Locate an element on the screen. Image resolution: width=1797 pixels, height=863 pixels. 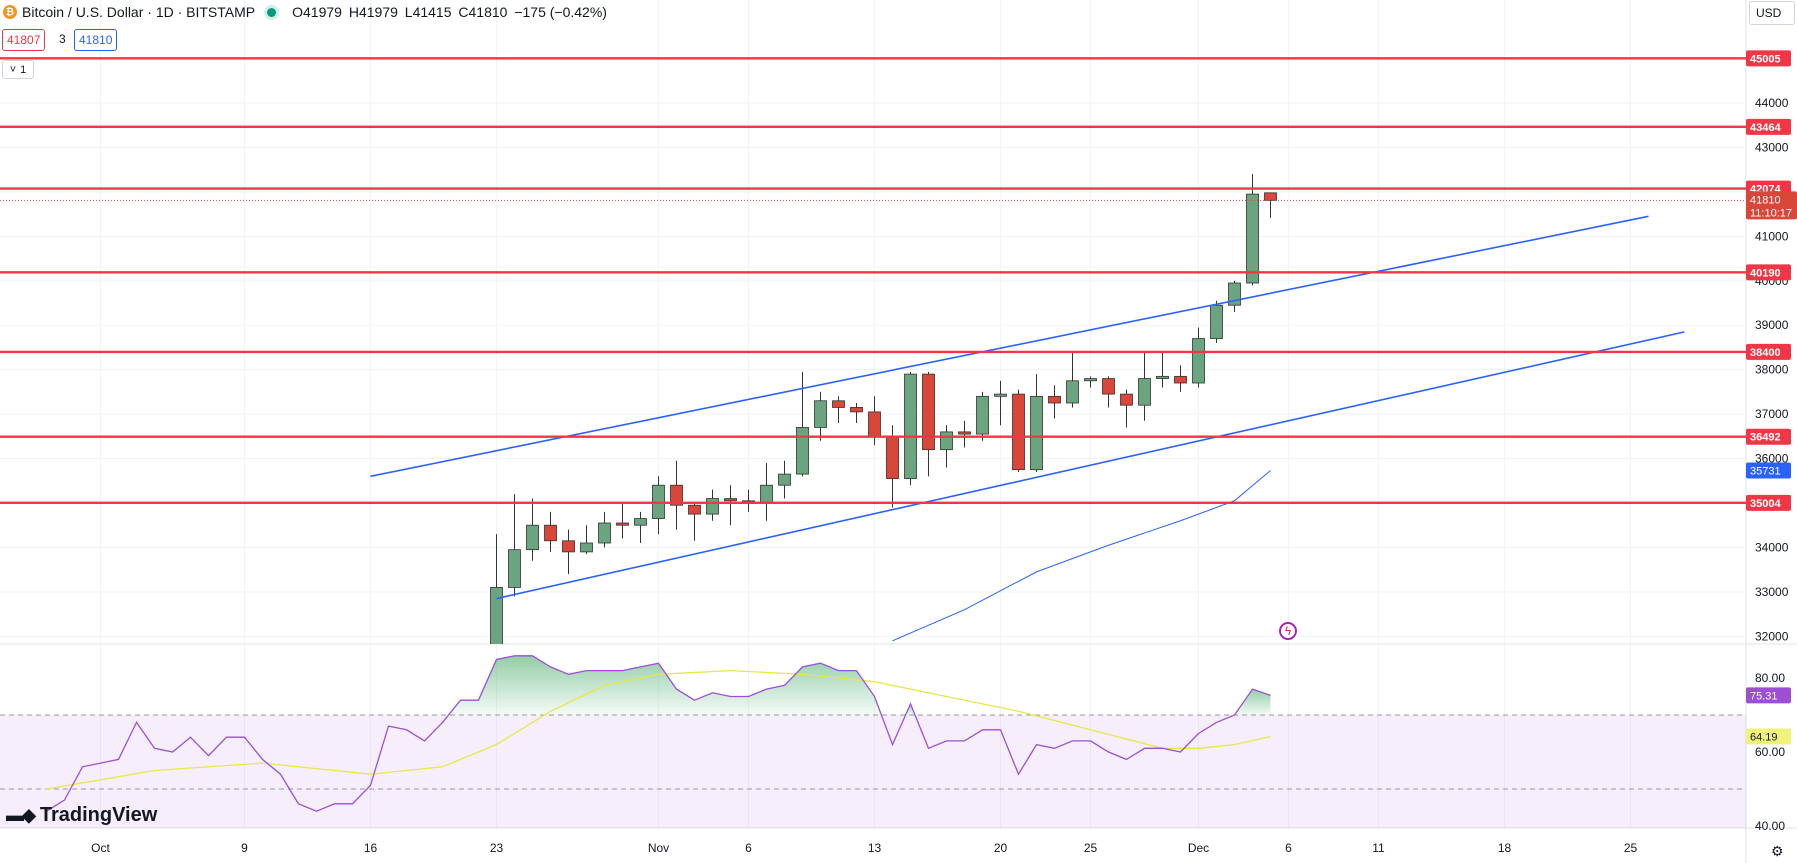
ma-price-tag is located at coordinates (1768, 470).